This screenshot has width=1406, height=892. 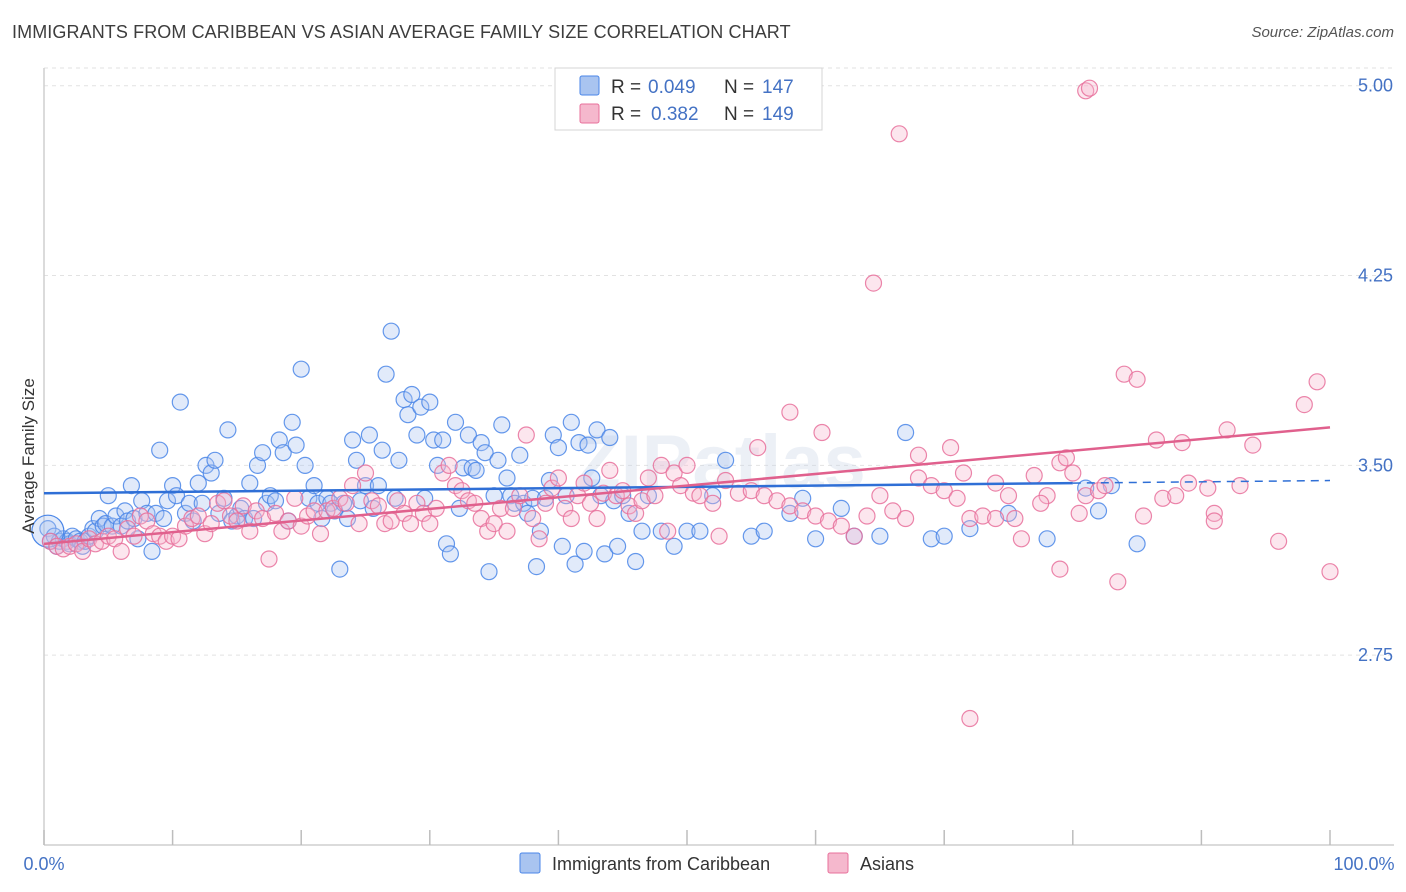 What do you see at coordinates (838, 863) in the screenshot?
I see `legend-swatch-asians` at bounding box center [838, 863].